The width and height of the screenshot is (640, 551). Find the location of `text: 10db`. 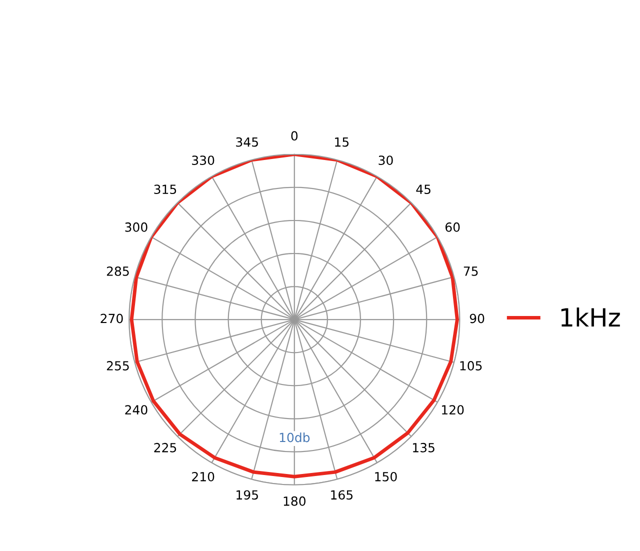

text: 10db is located at coordinates (295, 437).